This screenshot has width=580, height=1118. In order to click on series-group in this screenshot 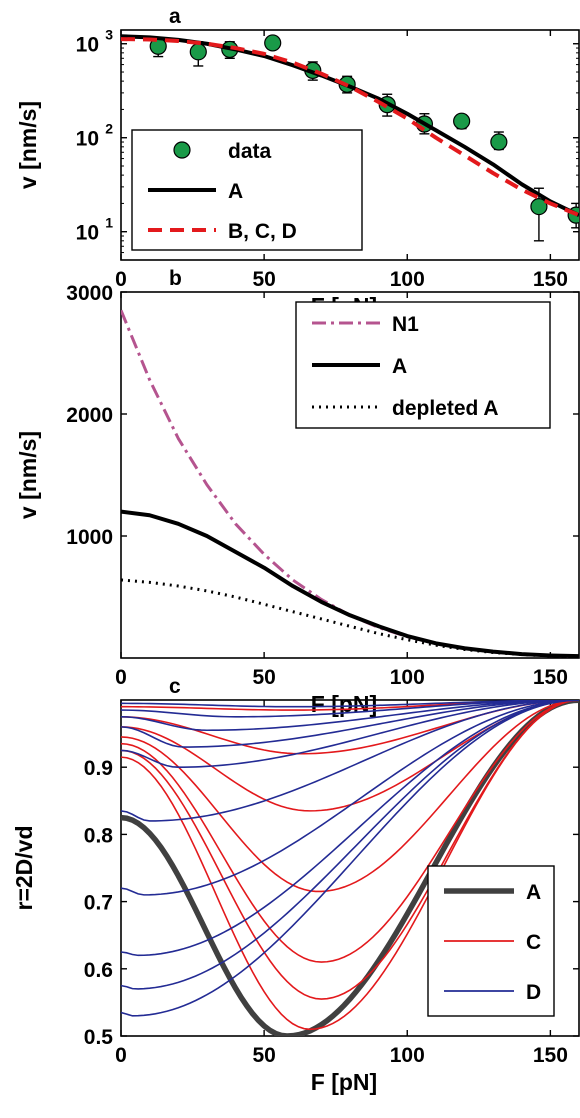, I will do `click(350, 138)`.